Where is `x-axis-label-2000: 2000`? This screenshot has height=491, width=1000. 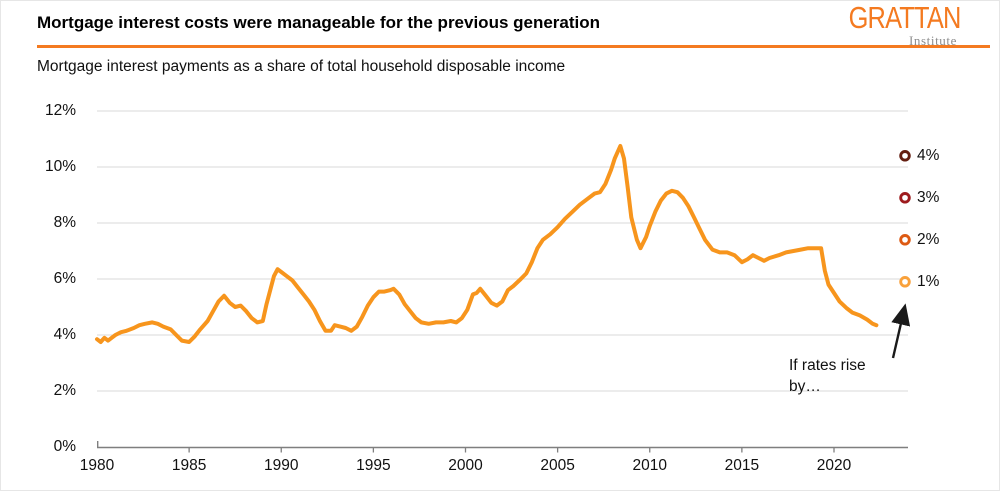
x-axis-label-2000: 2000 is located at coordinates (465, 465).